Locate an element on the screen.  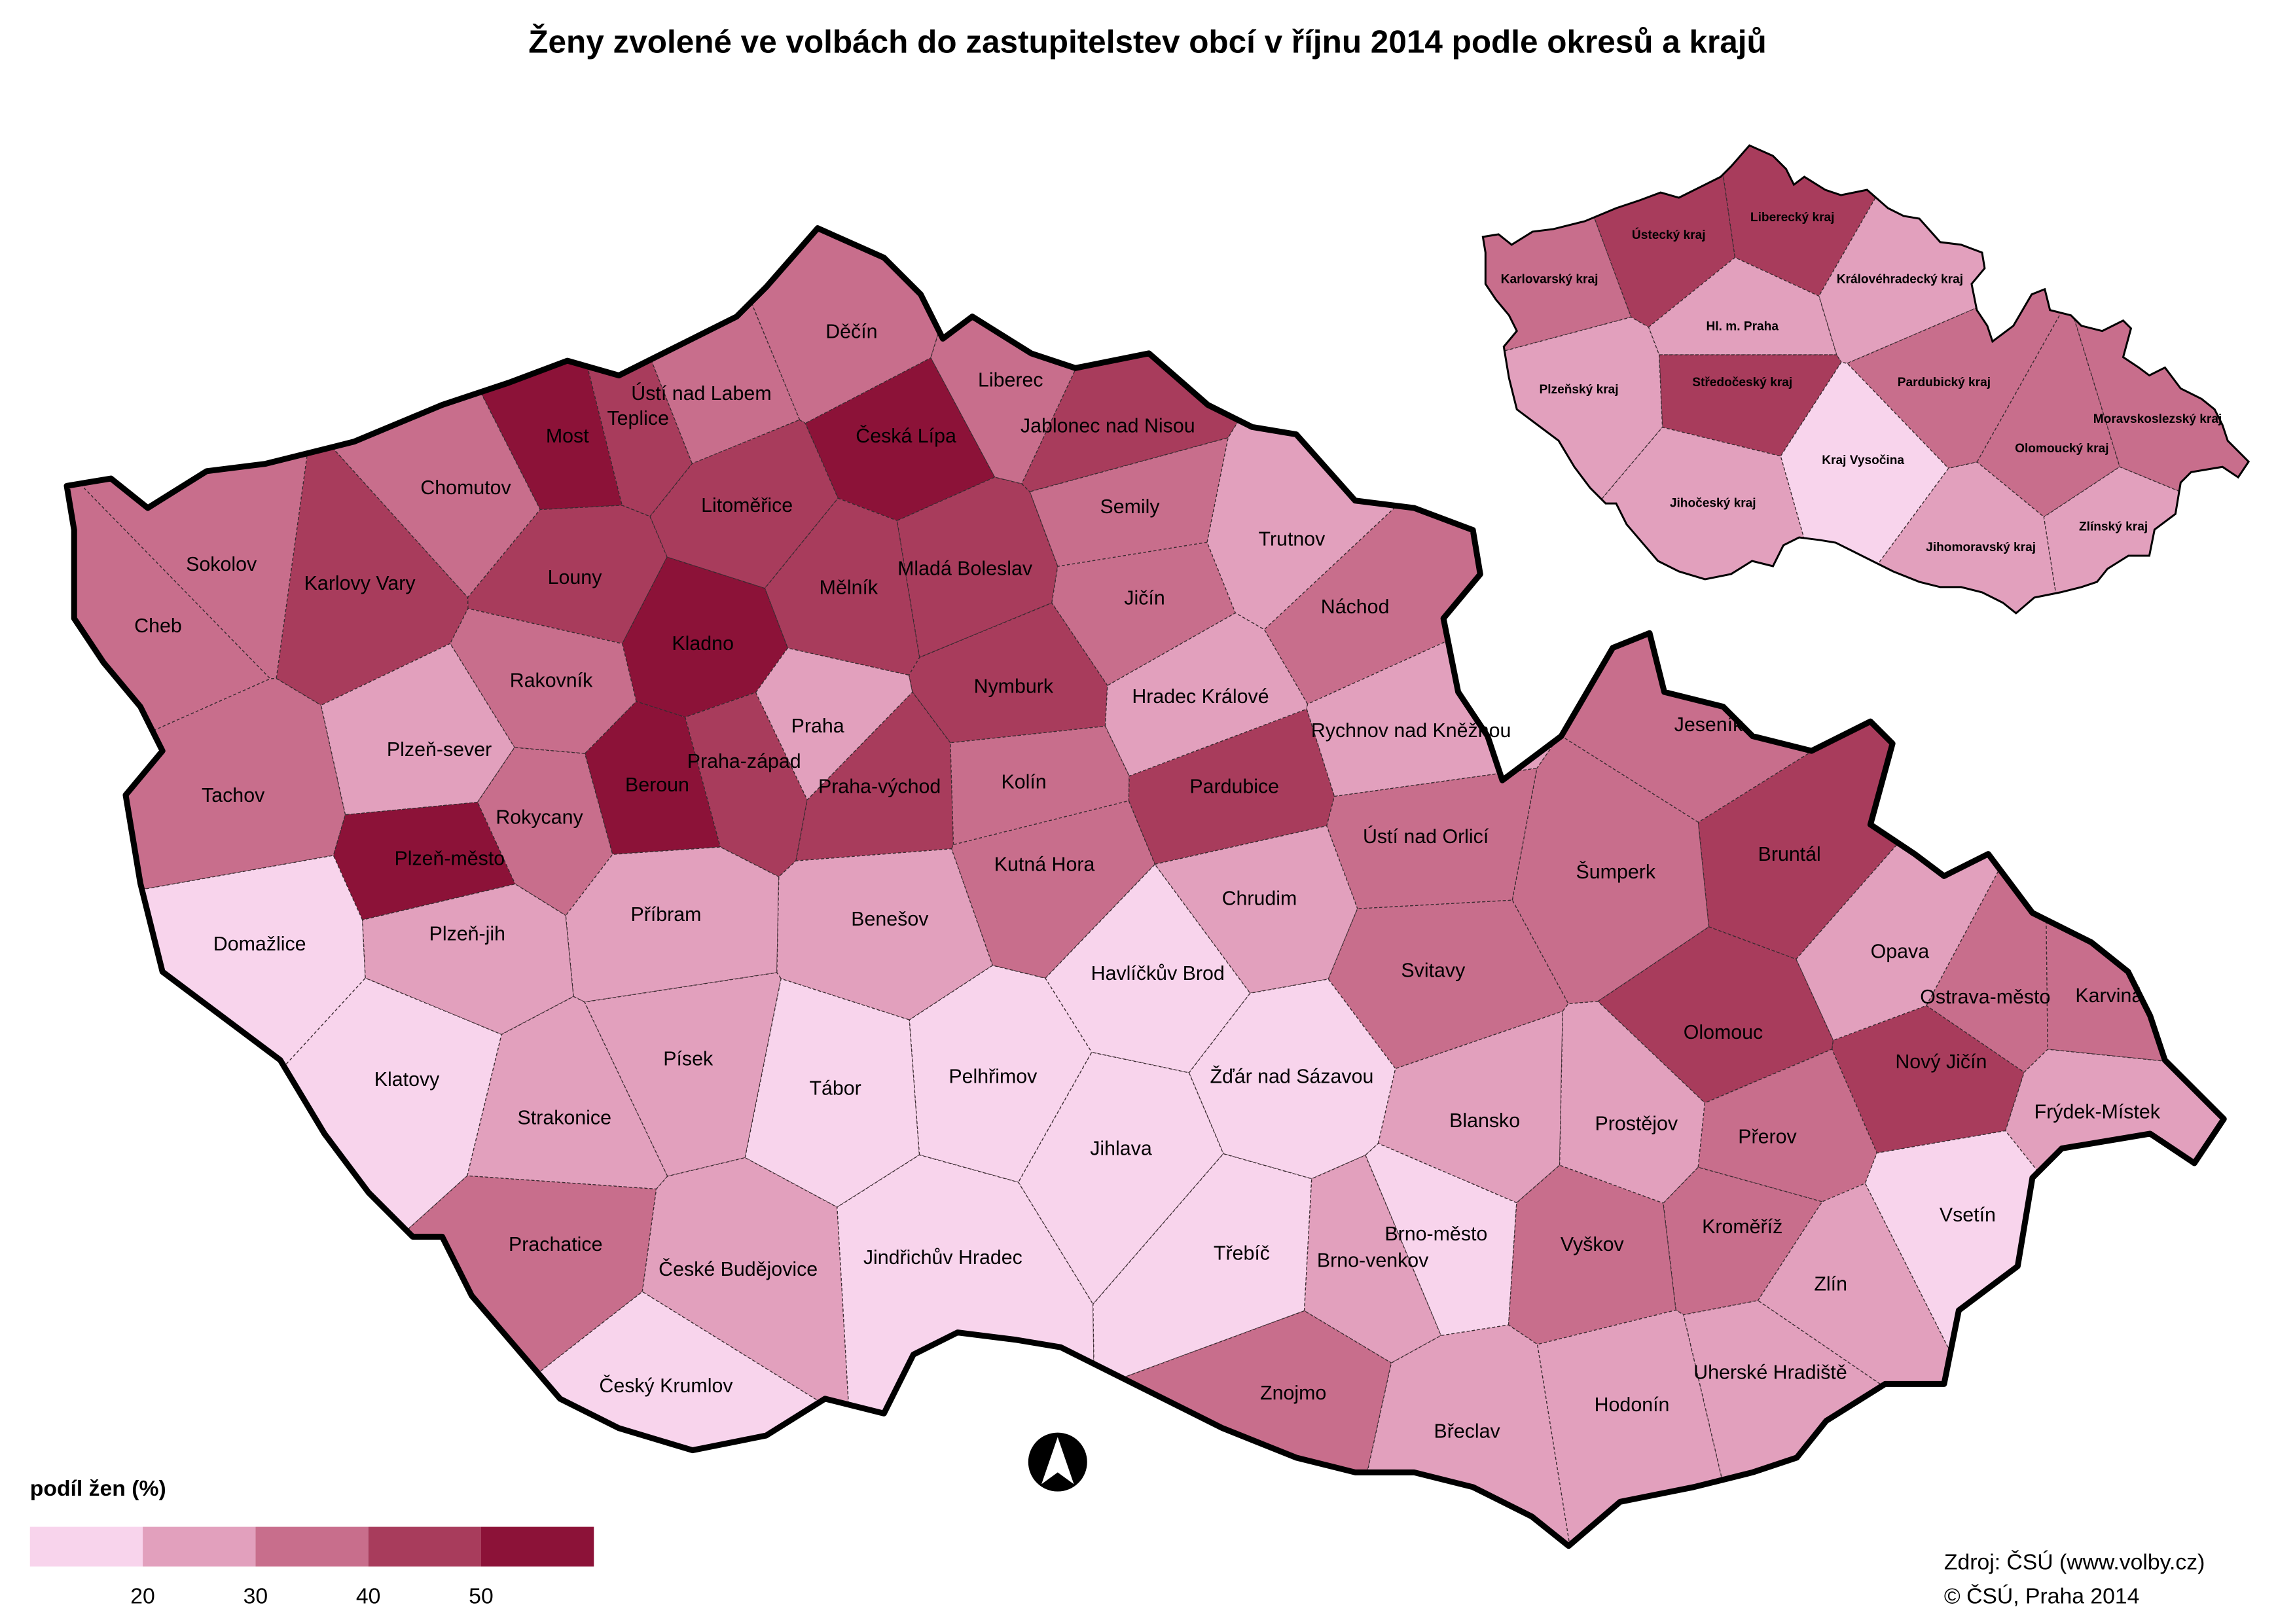
district-label: Blansko is located at coordinates (1484, 1121).